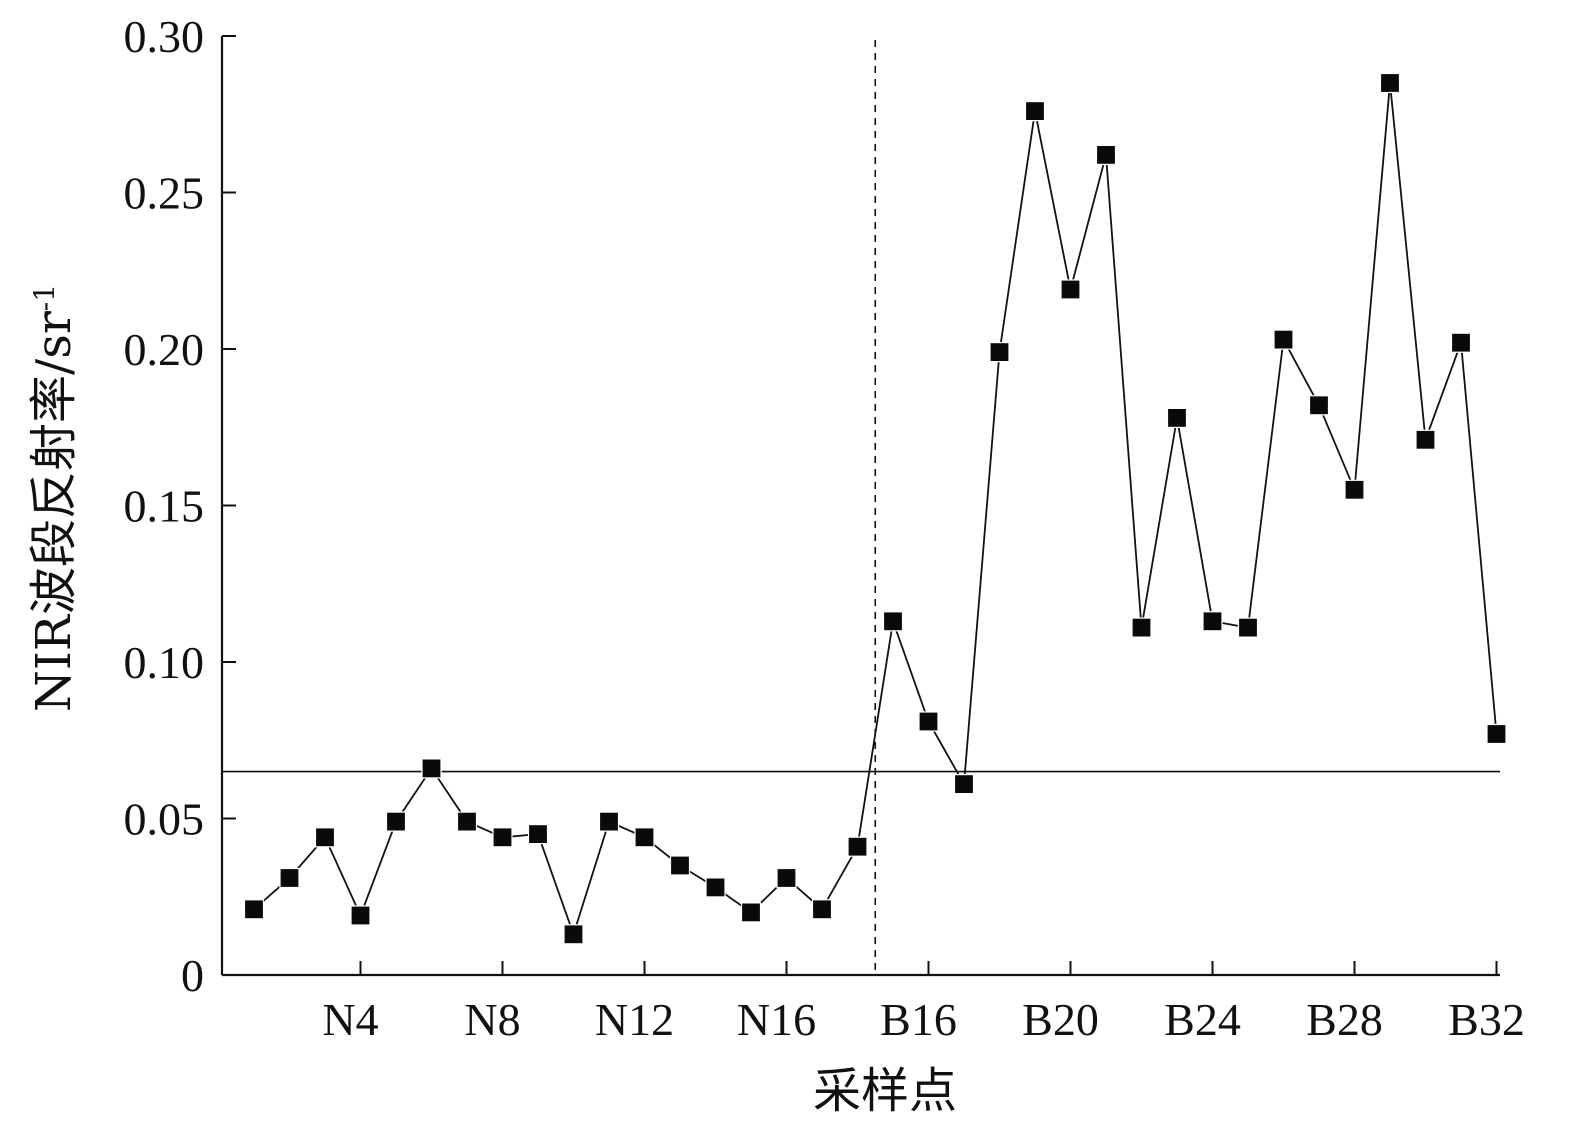 This screenshot has height=1141, width=1588. Describe the element at coordinates (164, 193) in the screenshot. I see `y-tick-label: 0.25` at that location.